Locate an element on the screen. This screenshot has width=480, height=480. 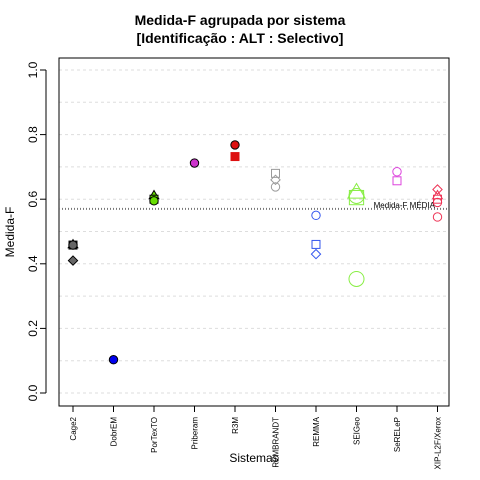
x-tick-label: Cage2 is located at coordinates (73, 428).